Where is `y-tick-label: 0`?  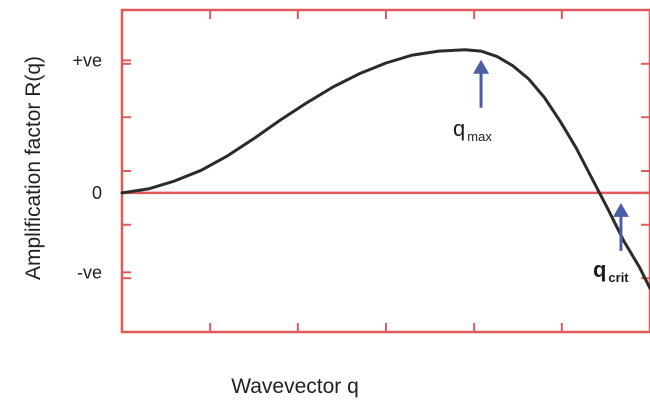
y-tick-label: 0 is located at coordinates (97, 193).